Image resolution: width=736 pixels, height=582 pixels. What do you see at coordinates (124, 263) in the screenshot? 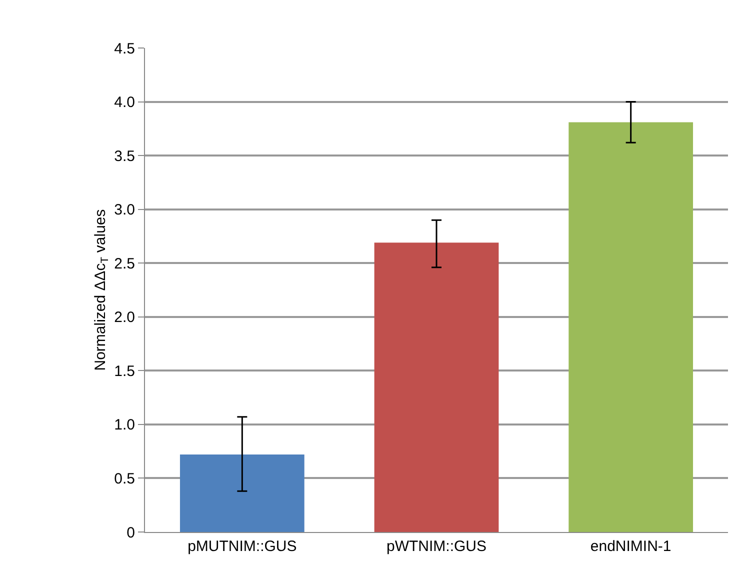
I see `y-tick-label: 2.5` at bounding box center [124, 263].